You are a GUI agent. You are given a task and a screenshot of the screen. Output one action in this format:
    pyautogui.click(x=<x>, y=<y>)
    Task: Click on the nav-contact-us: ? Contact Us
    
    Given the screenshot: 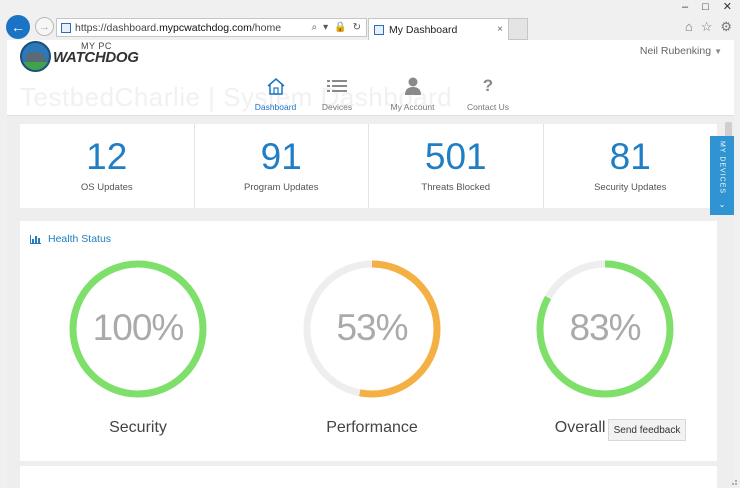 What is the action you would take?
    pyautogui.click(x=488, y=94)
    